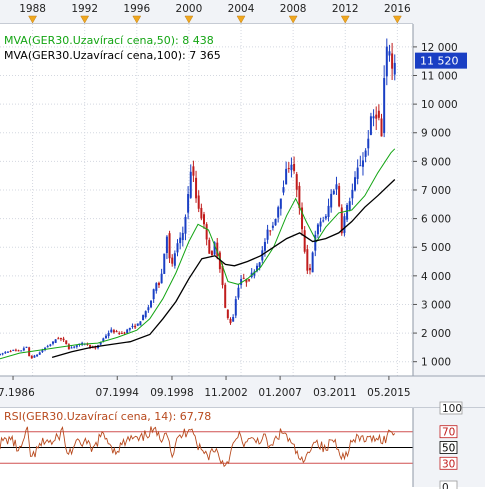 The height and width of the screenshot is (493, 485). Describe the element at coordinates (136, 9) in the screenshot. I see `top-axis-tick-label: 1996` at that location.